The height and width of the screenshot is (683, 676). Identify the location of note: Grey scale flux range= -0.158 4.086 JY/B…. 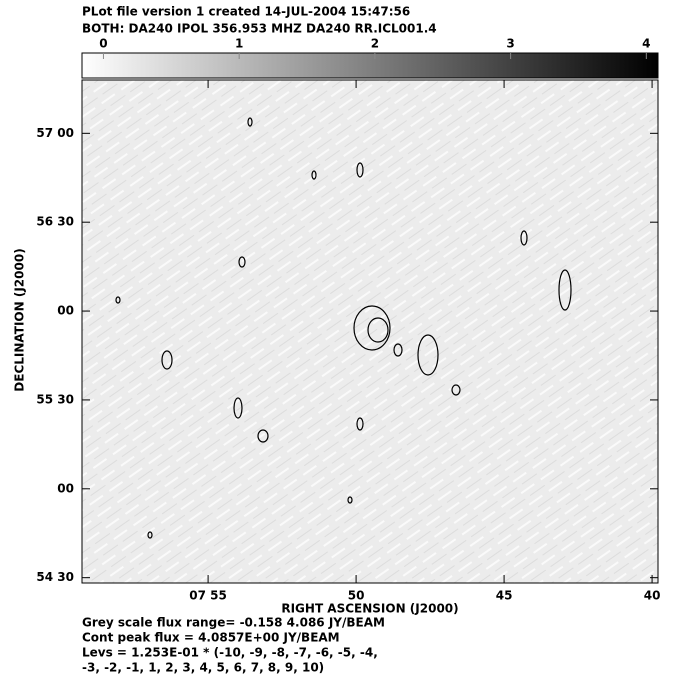
(233, 623).